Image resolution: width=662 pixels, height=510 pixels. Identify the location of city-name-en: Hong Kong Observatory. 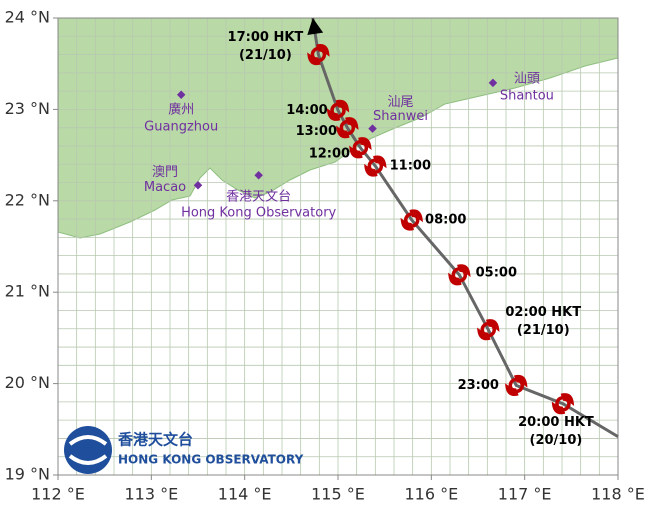
(258, 213).